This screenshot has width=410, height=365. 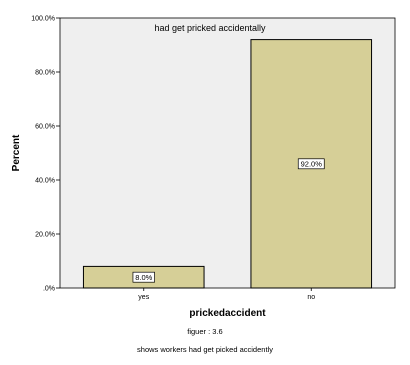 I want to click on y-tick-label: .0%, so click(x=49, y=289).